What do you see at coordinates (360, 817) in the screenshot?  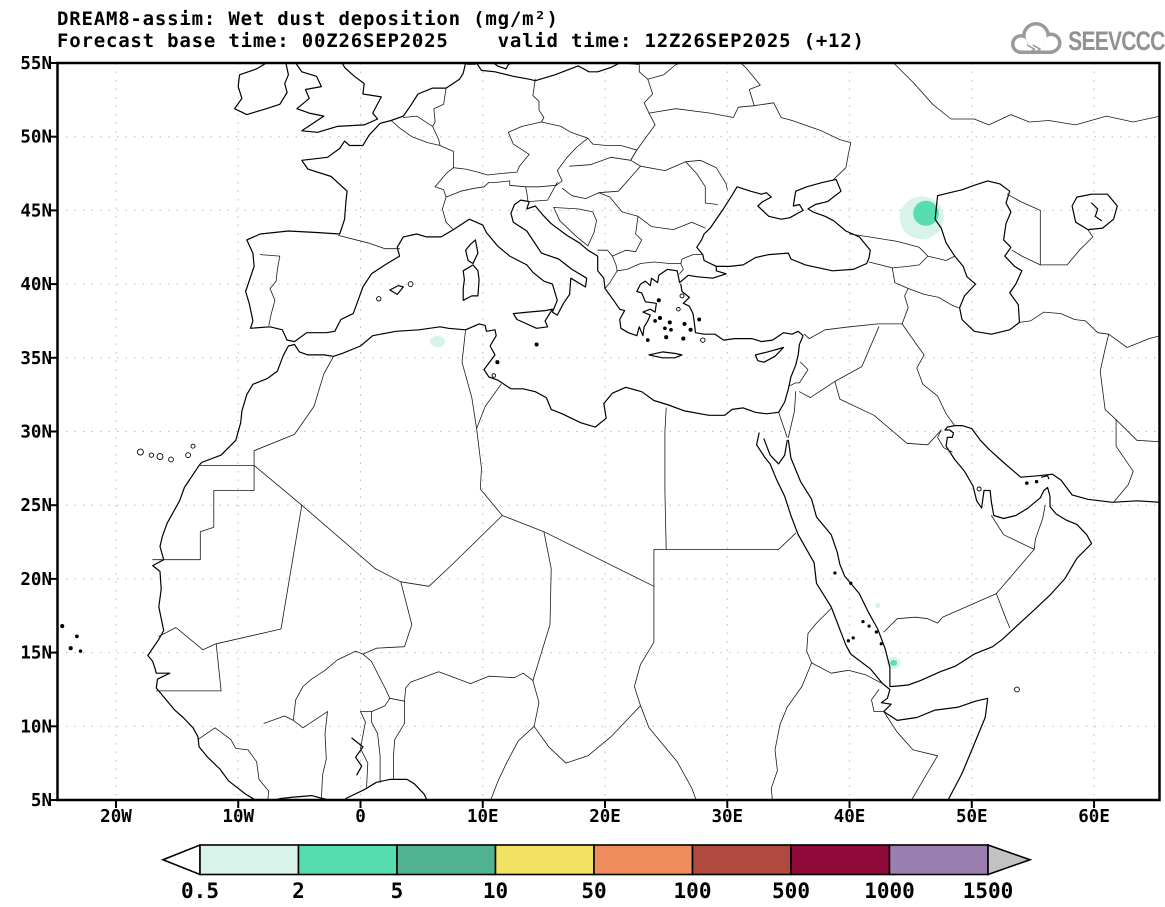 I see `lon-tick-label: 0` at bounding box center [360, 817].